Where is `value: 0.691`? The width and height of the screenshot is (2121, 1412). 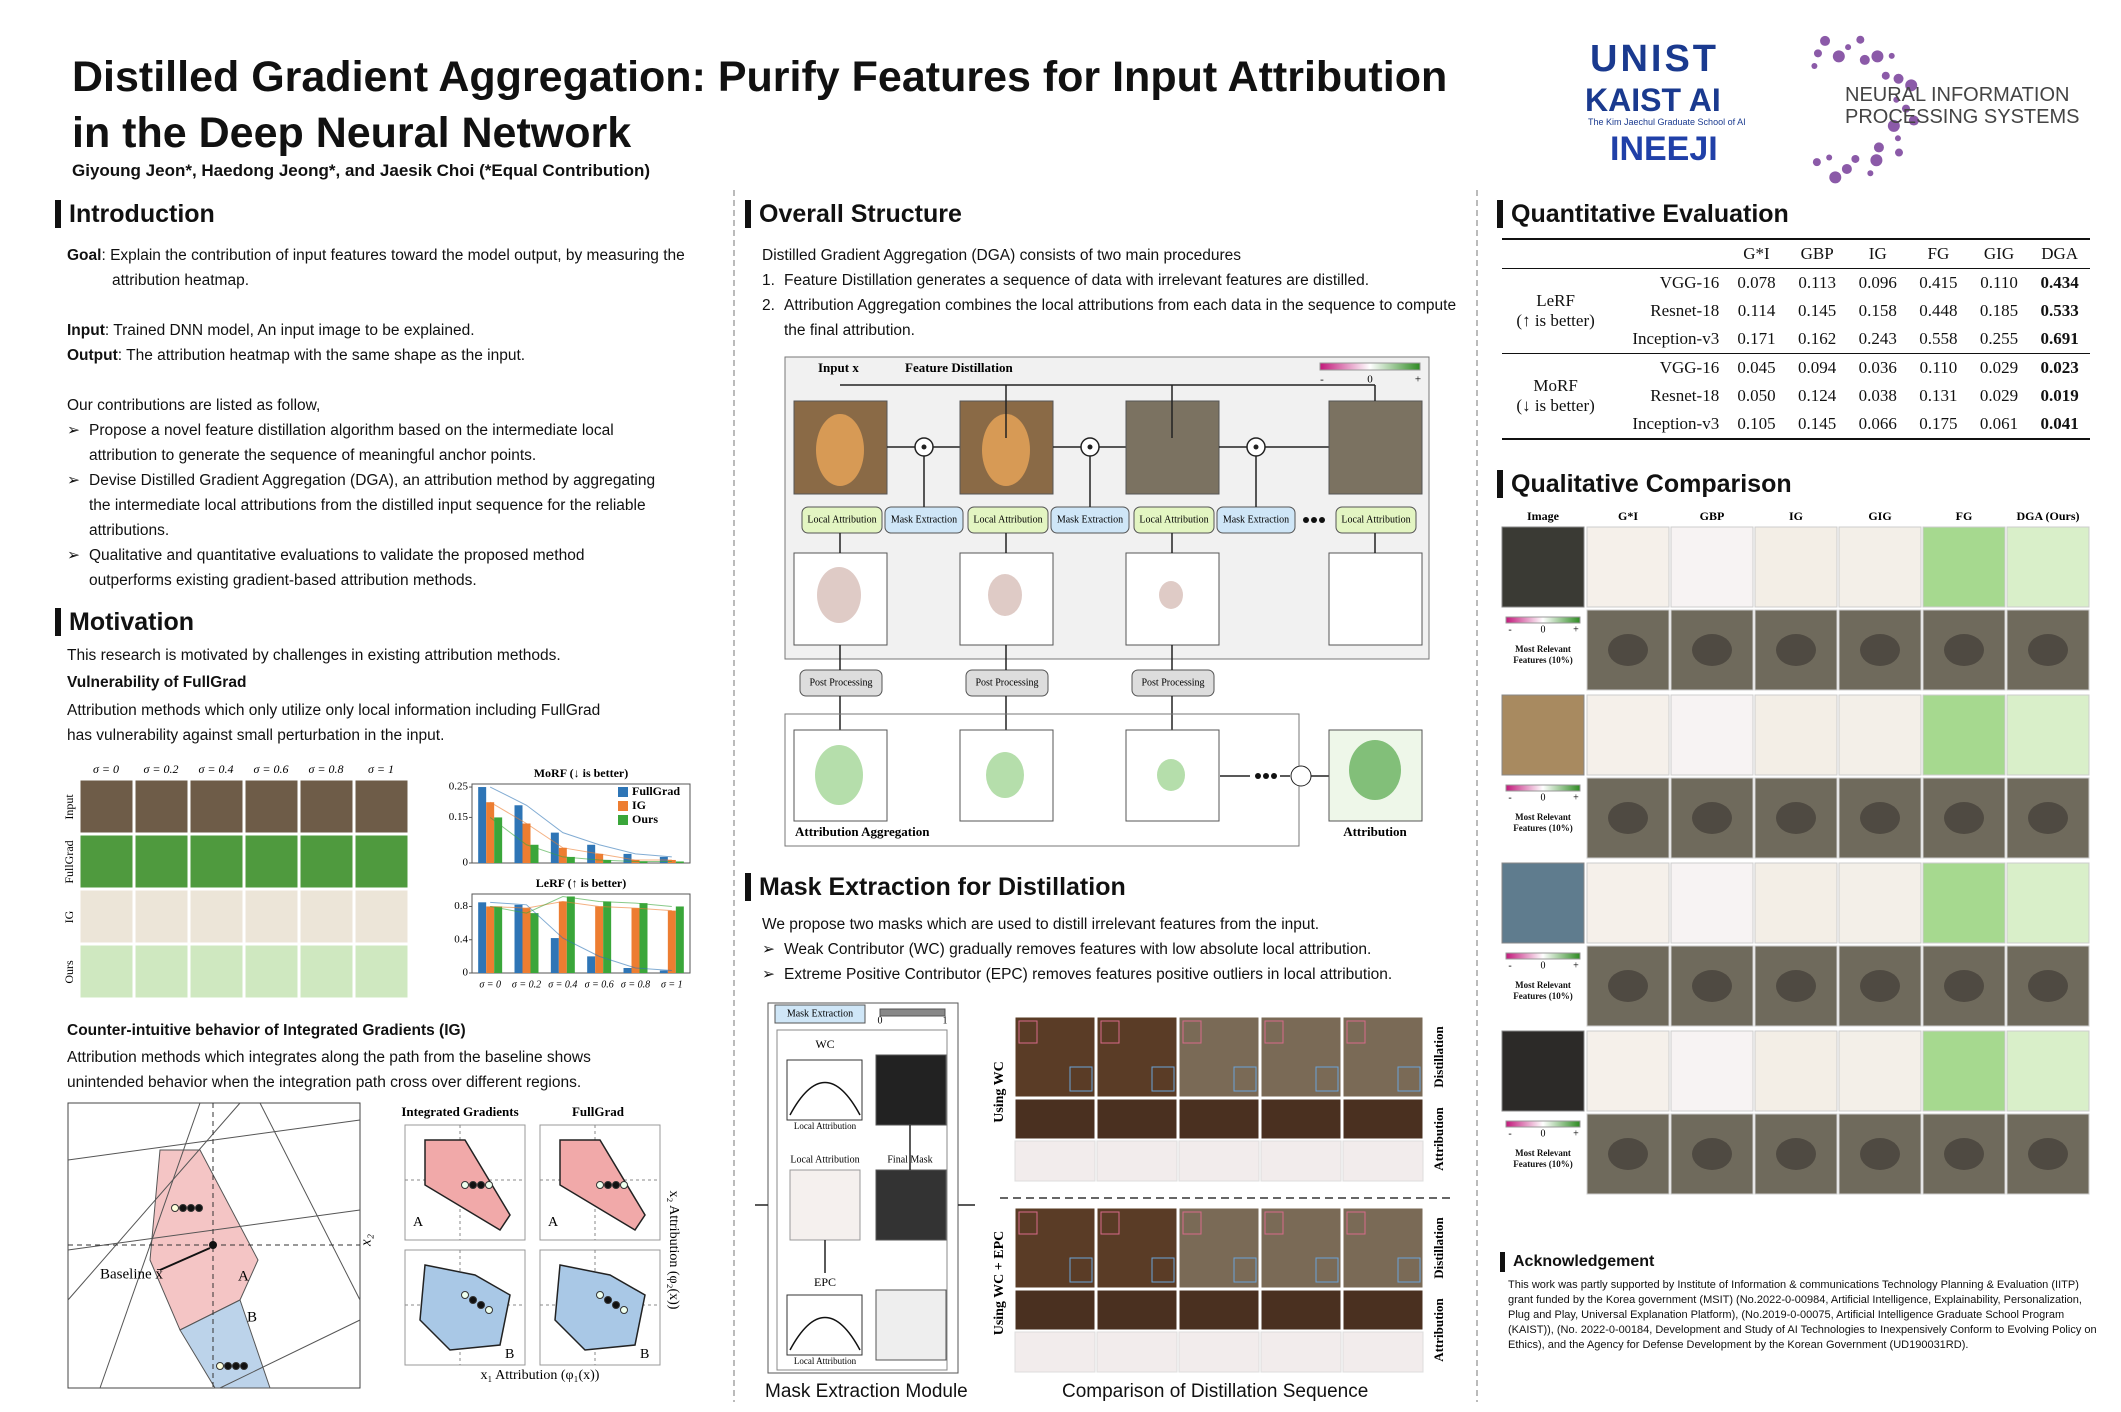
value: 0.691 is located at coordinates (2059, 338).